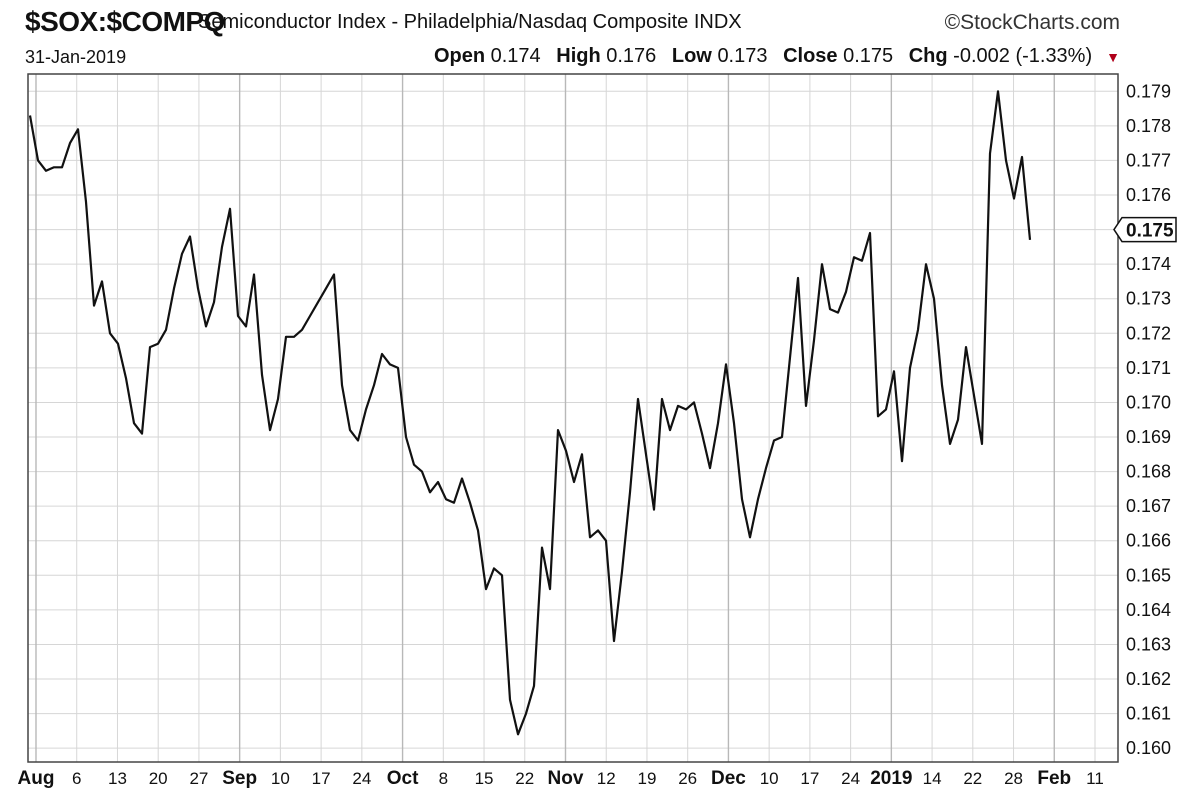  What do you see at coordinates (76, 778) in the screenshot?
I see `x-tick-label: 6` at bounding box center [76, 778].